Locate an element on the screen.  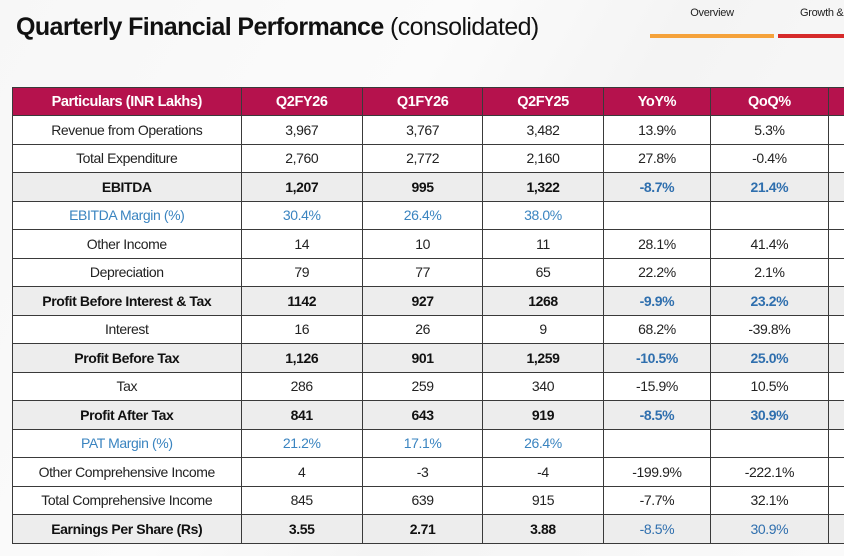
cell-yoy: -9.9% is located at coordinates (657, 301).